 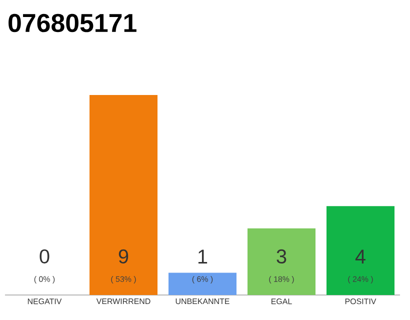 I want to click on data-label: 1, so click(x=203, y=257).